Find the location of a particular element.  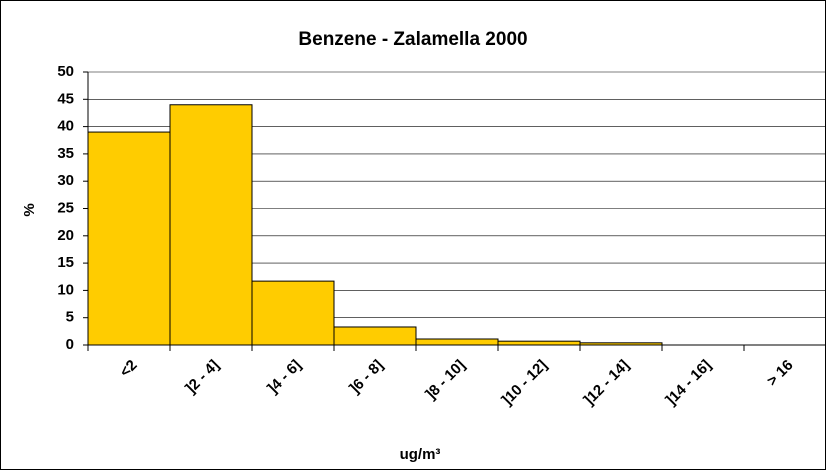

chart-title: Benzene - Zalamella 2000 is located at coordinates (412, 39).